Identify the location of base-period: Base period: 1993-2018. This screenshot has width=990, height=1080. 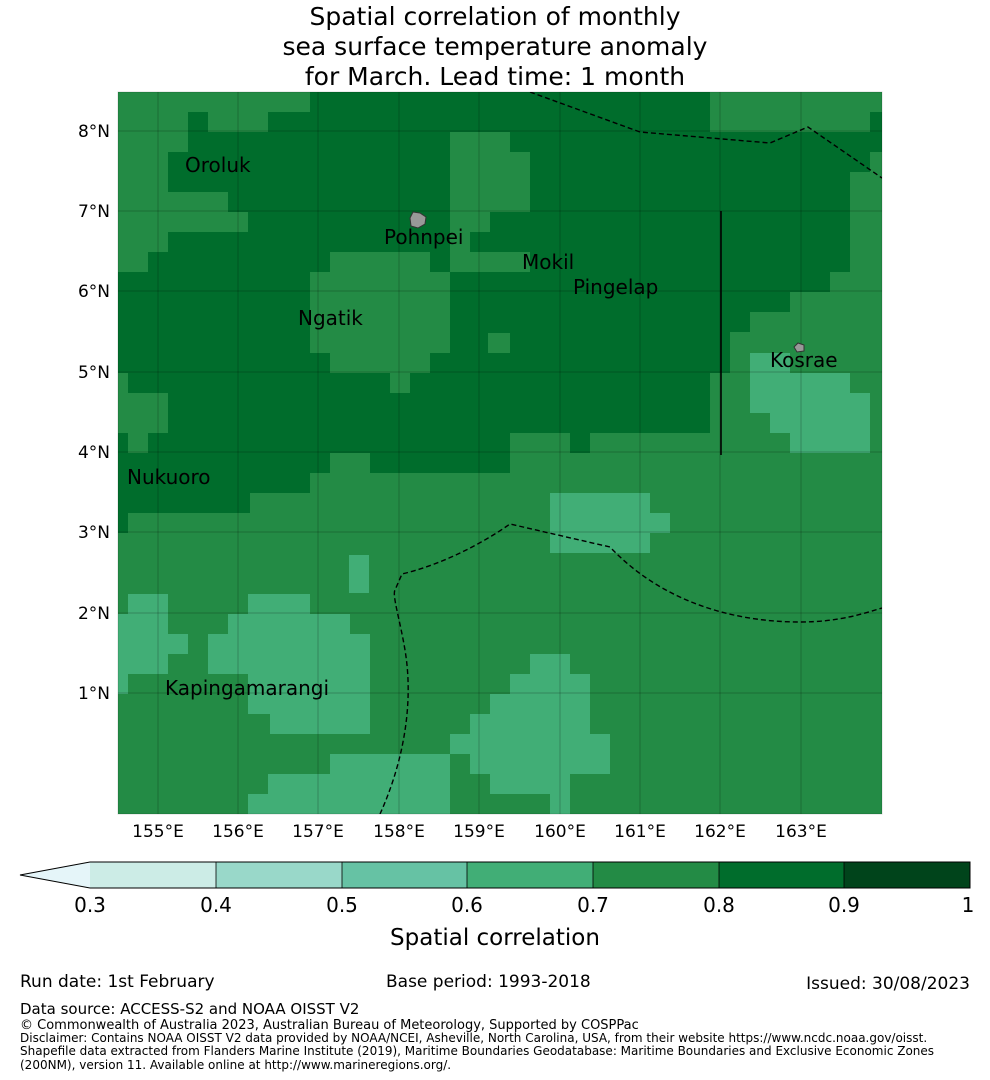
(488, 982).